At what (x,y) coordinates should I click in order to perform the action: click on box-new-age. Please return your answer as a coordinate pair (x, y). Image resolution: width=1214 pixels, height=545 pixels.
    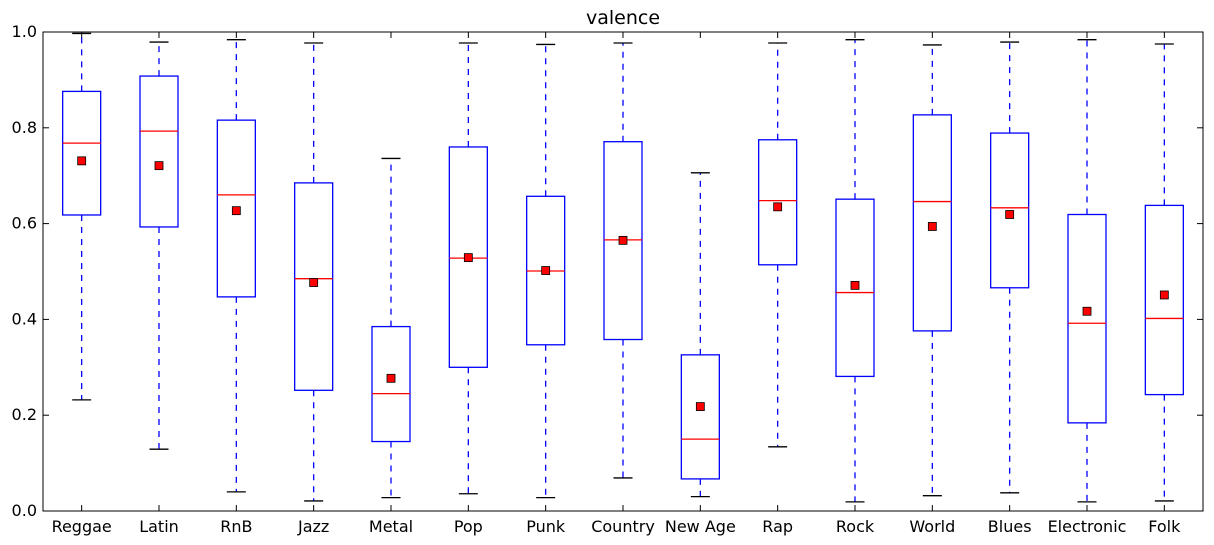
    Looking at the image, I should click on (700, 335).